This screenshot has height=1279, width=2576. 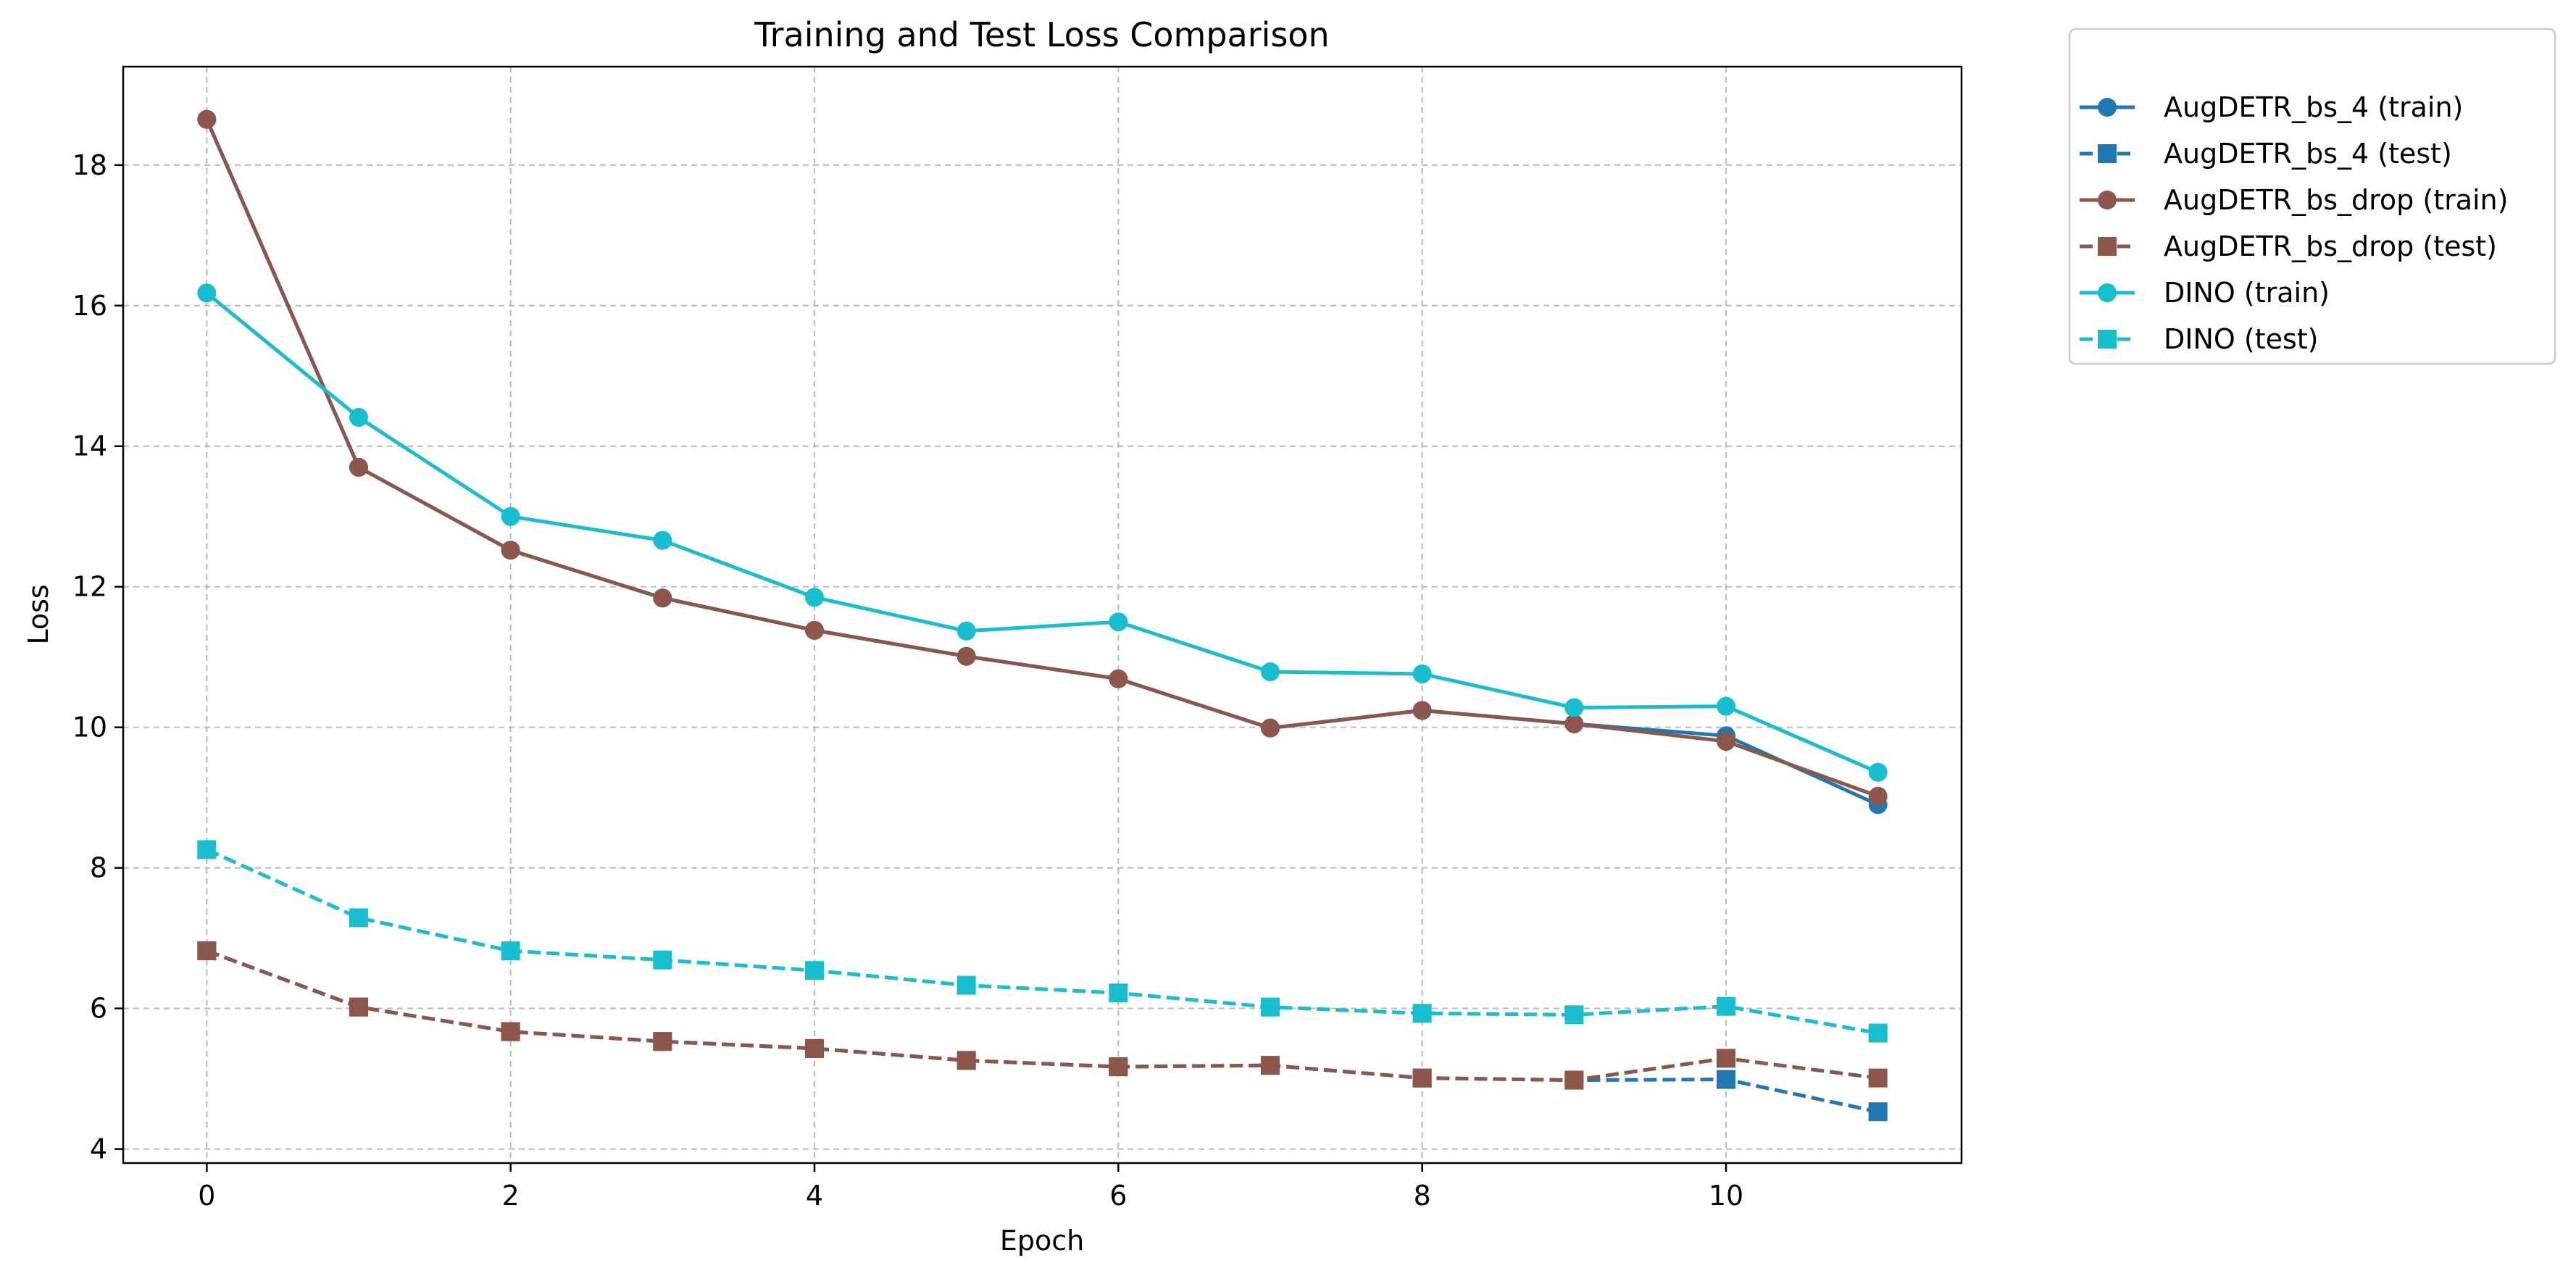 What do you see at coordinates (89, 727) in the screenshot?
I see `y-tick-label: 10` at bounding box center [89, 727].